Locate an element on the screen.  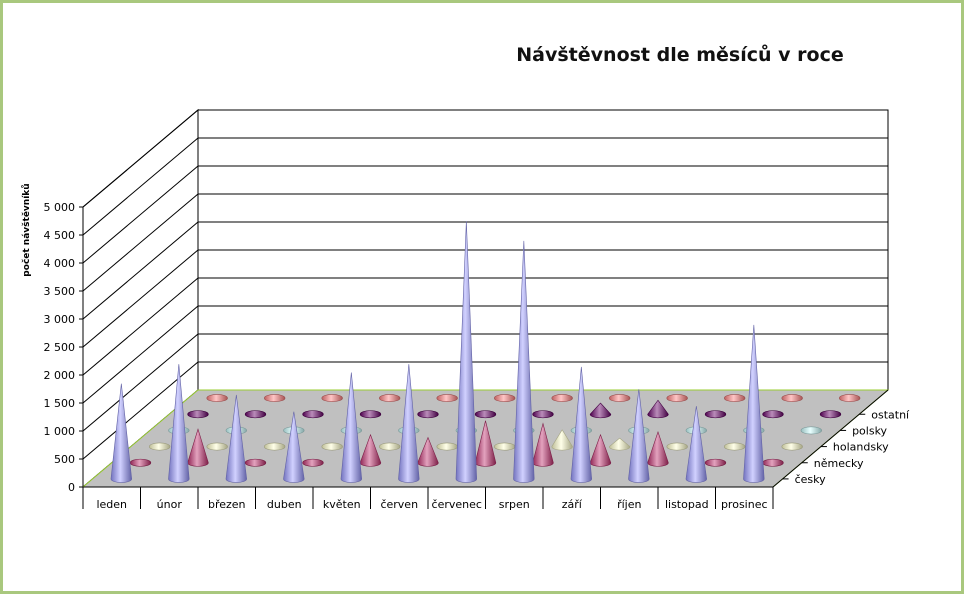
x-tick-label: září is located at coordinates (572, 504).